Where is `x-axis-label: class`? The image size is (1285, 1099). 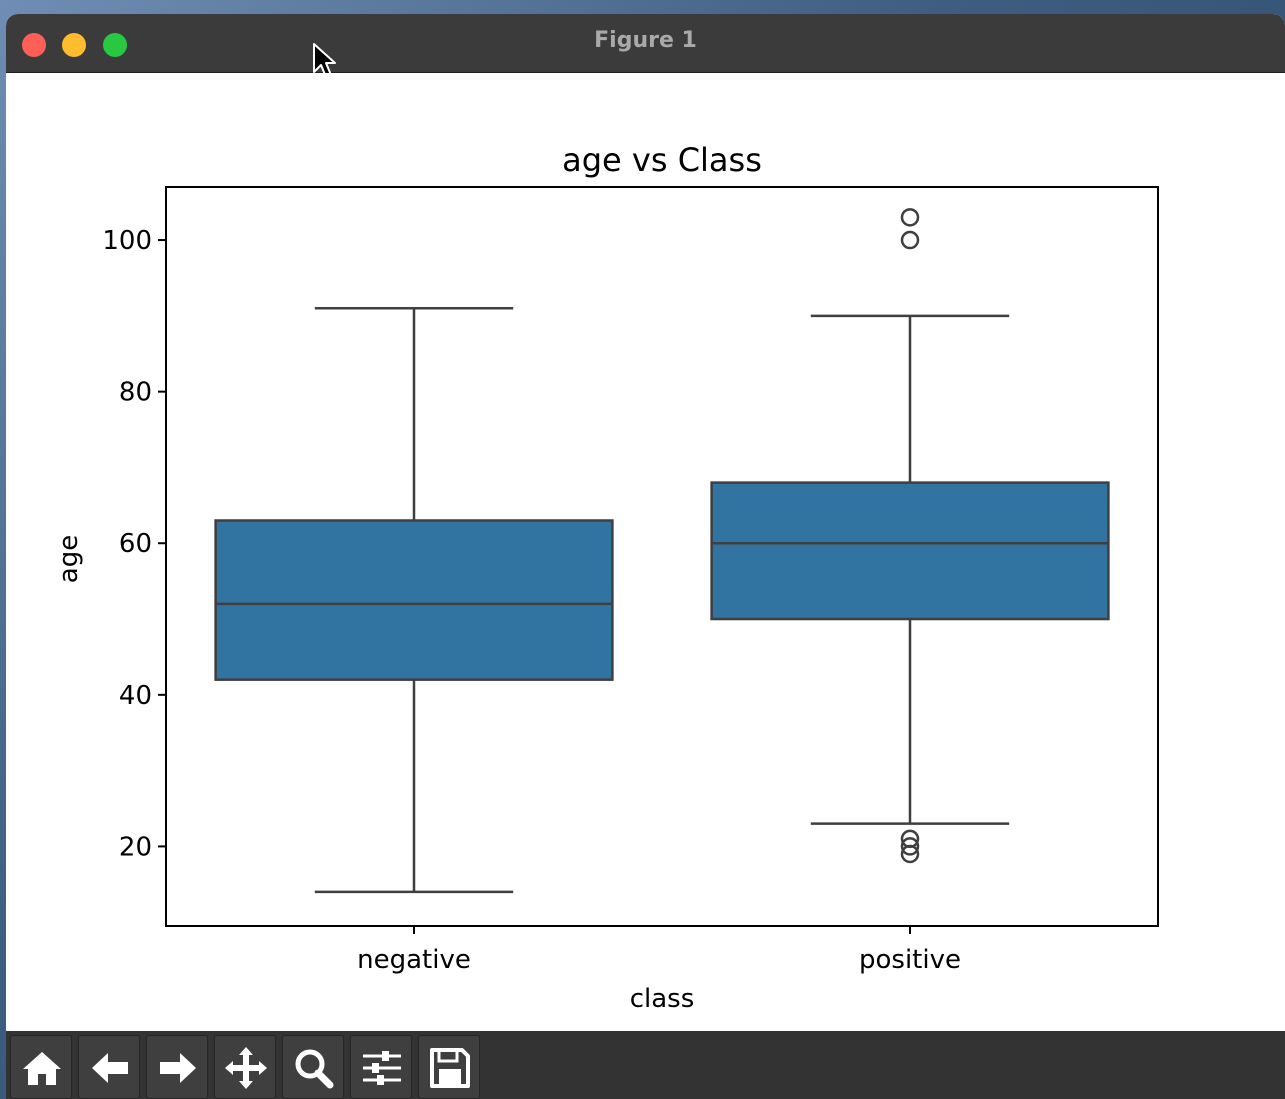
x-axis-label: class is located at coordinates (662, 999).